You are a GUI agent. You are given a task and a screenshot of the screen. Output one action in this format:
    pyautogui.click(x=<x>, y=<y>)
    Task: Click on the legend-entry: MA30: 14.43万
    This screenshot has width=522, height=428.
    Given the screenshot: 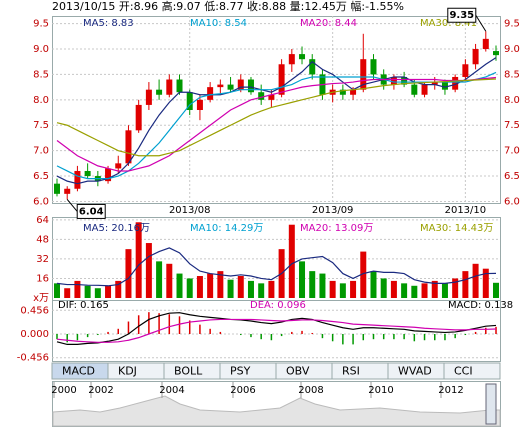 What is the action you would take?
    pyautogui.click(x=456, y=228)
    